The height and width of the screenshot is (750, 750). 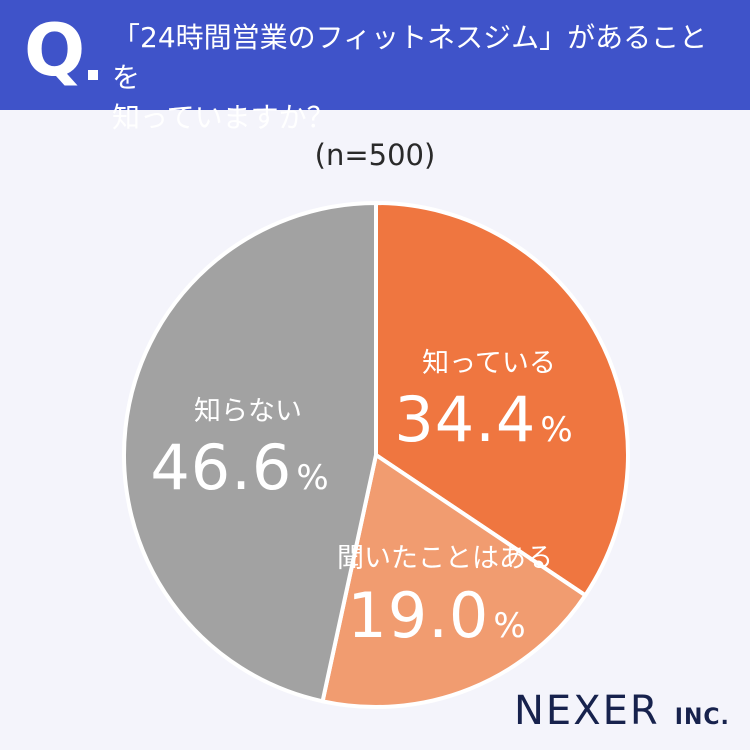 I want to click on pie-value-percent-dont-know: %, so click(x=312, y=478).